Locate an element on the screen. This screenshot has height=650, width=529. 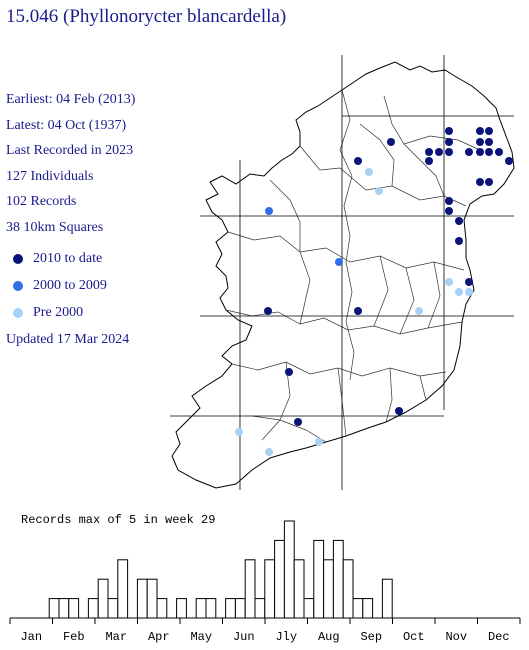
earliest-record: Earliest: 04 Feb (2013) is located at coordinates (71, 99).